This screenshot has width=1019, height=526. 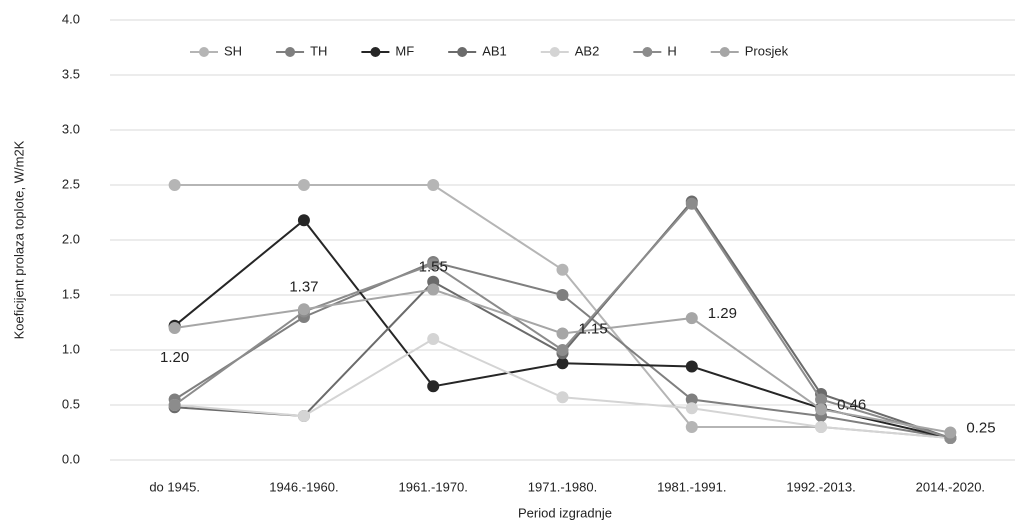 I want to click on legend-label: AB2, so click(x=587, y=50).